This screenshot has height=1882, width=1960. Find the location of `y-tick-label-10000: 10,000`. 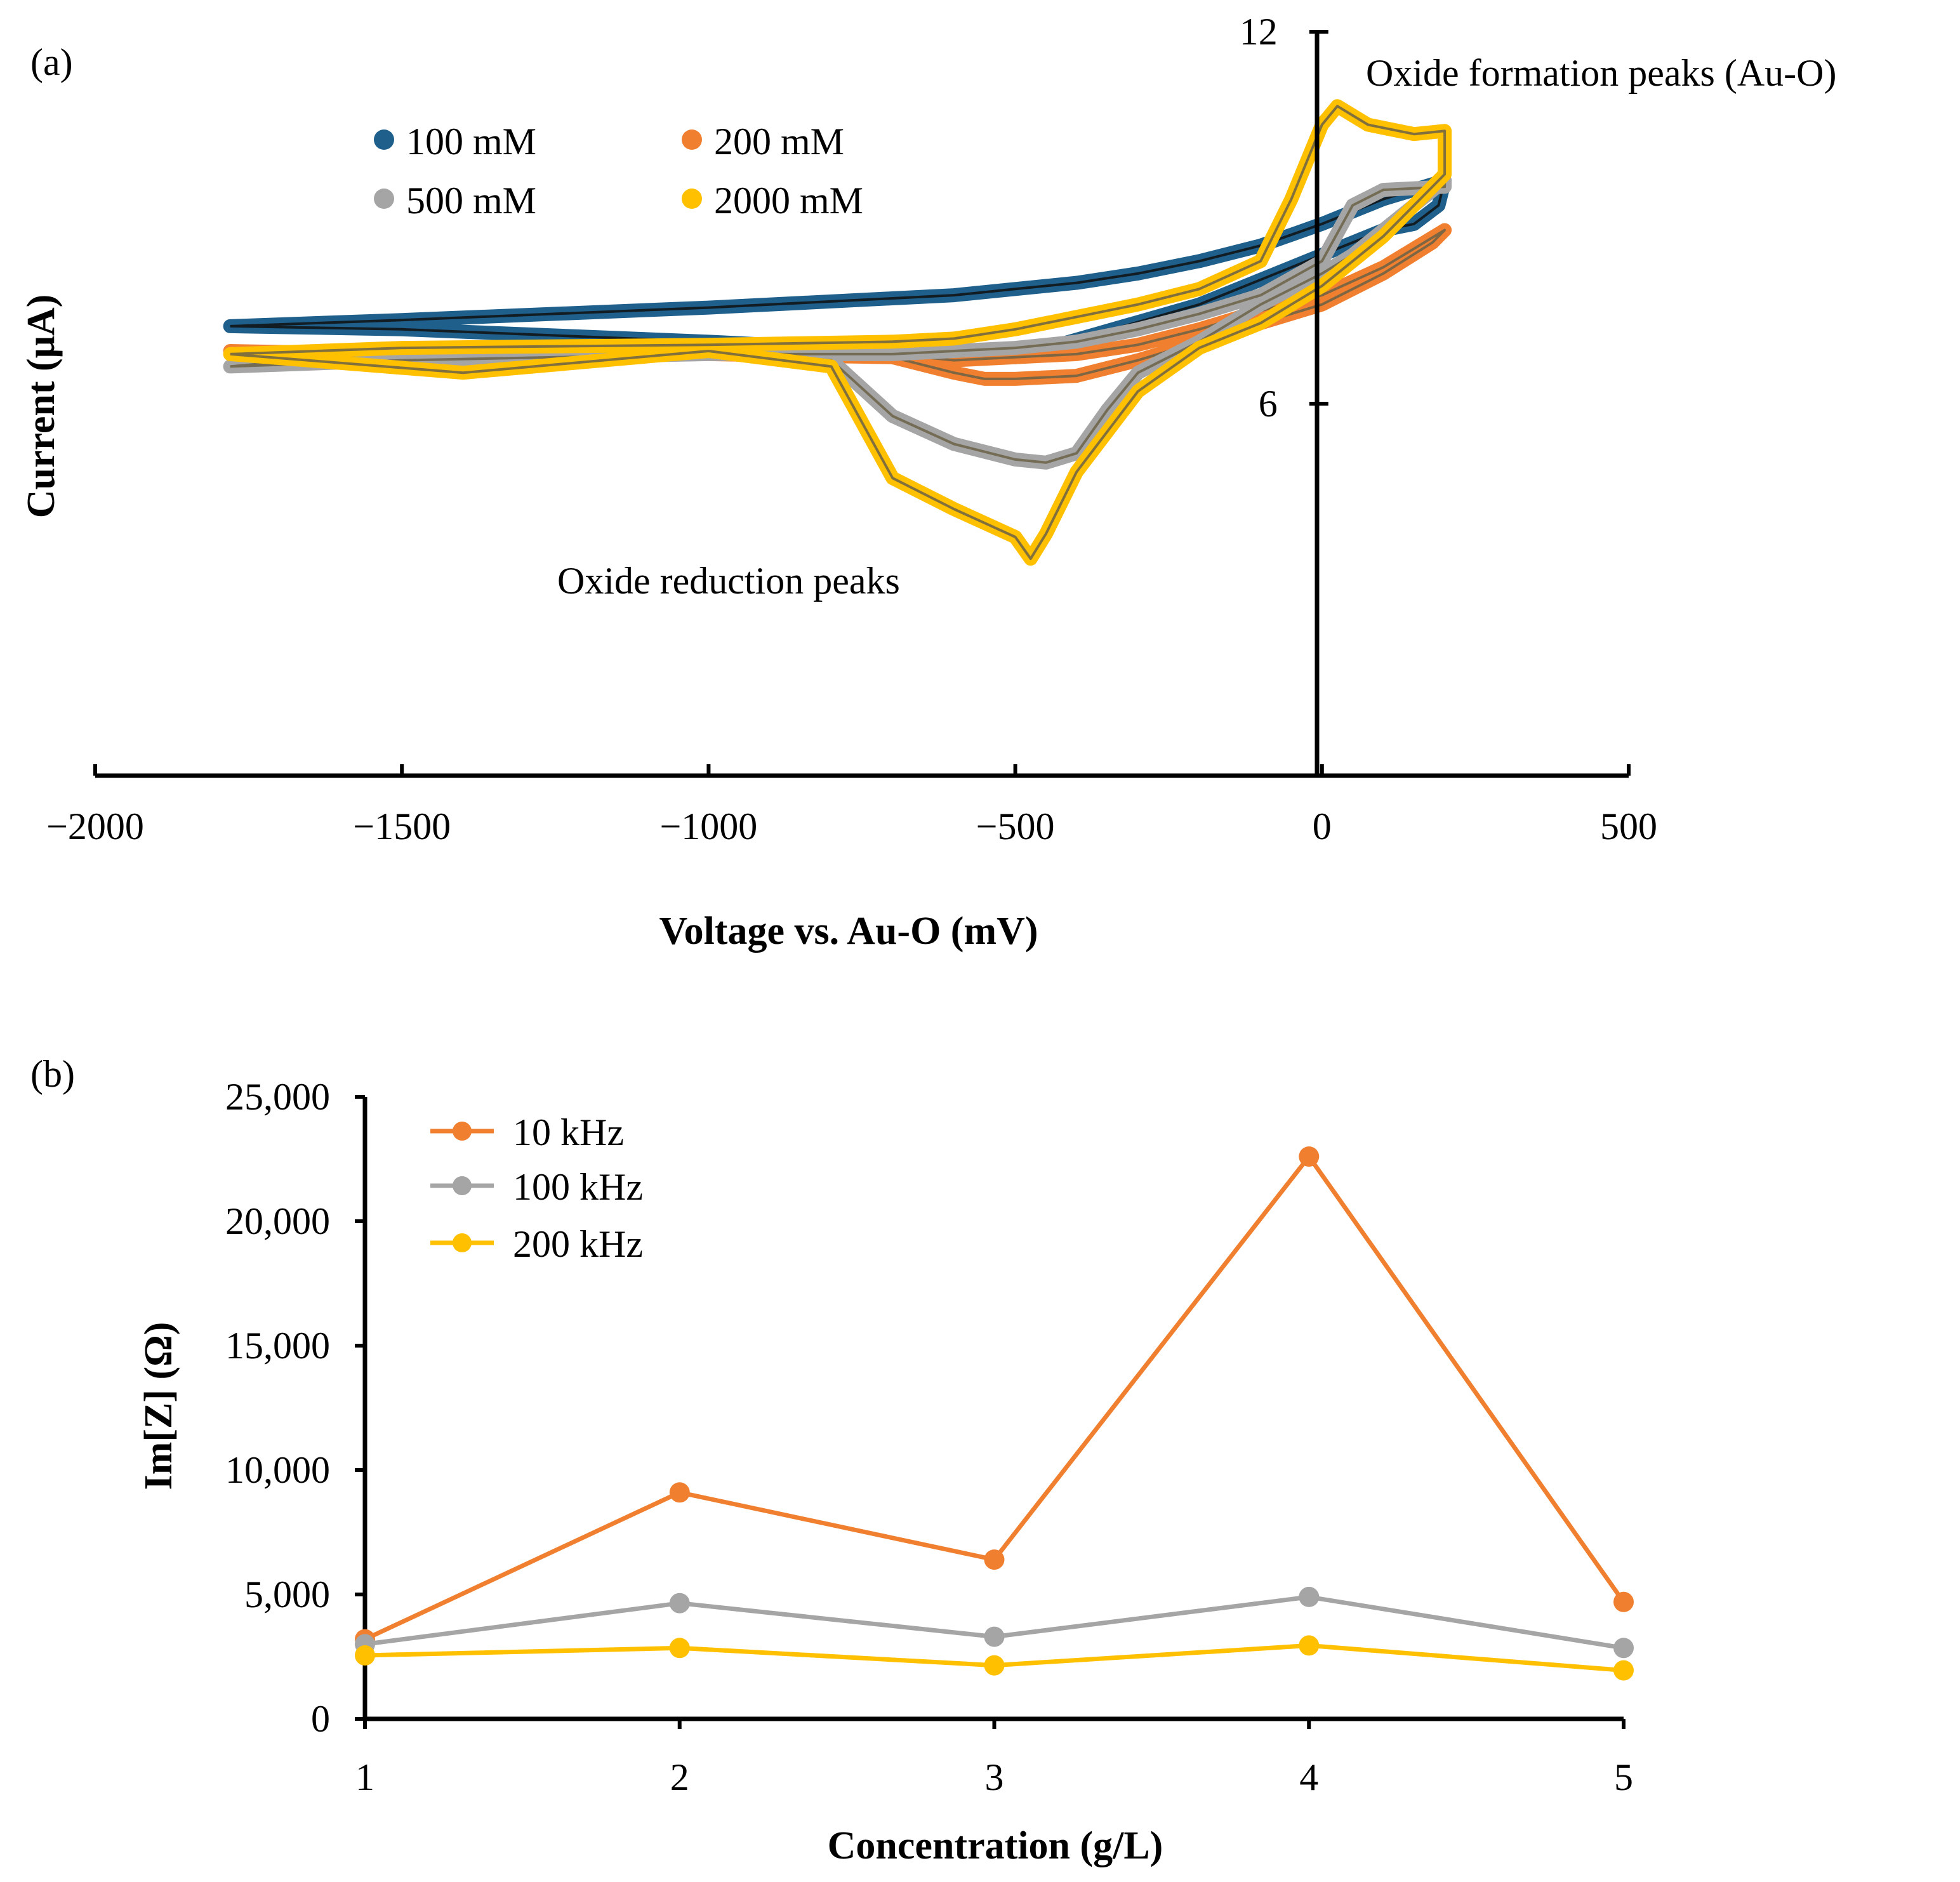

y-tick-label-10000: 10,000 is located at coordinates (277, 1470).